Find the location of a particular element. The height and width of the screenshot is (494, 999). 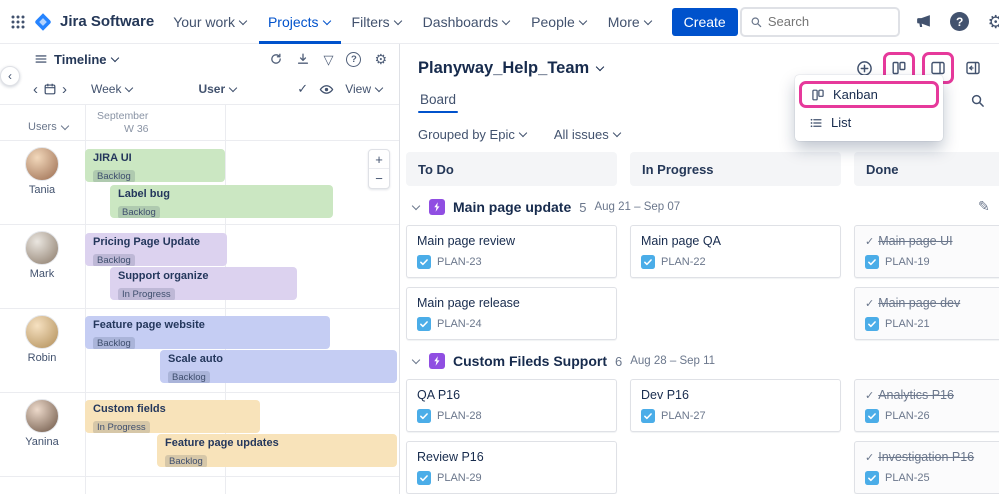

card-key: PLAN-22 is located at coordinates (683, 262).